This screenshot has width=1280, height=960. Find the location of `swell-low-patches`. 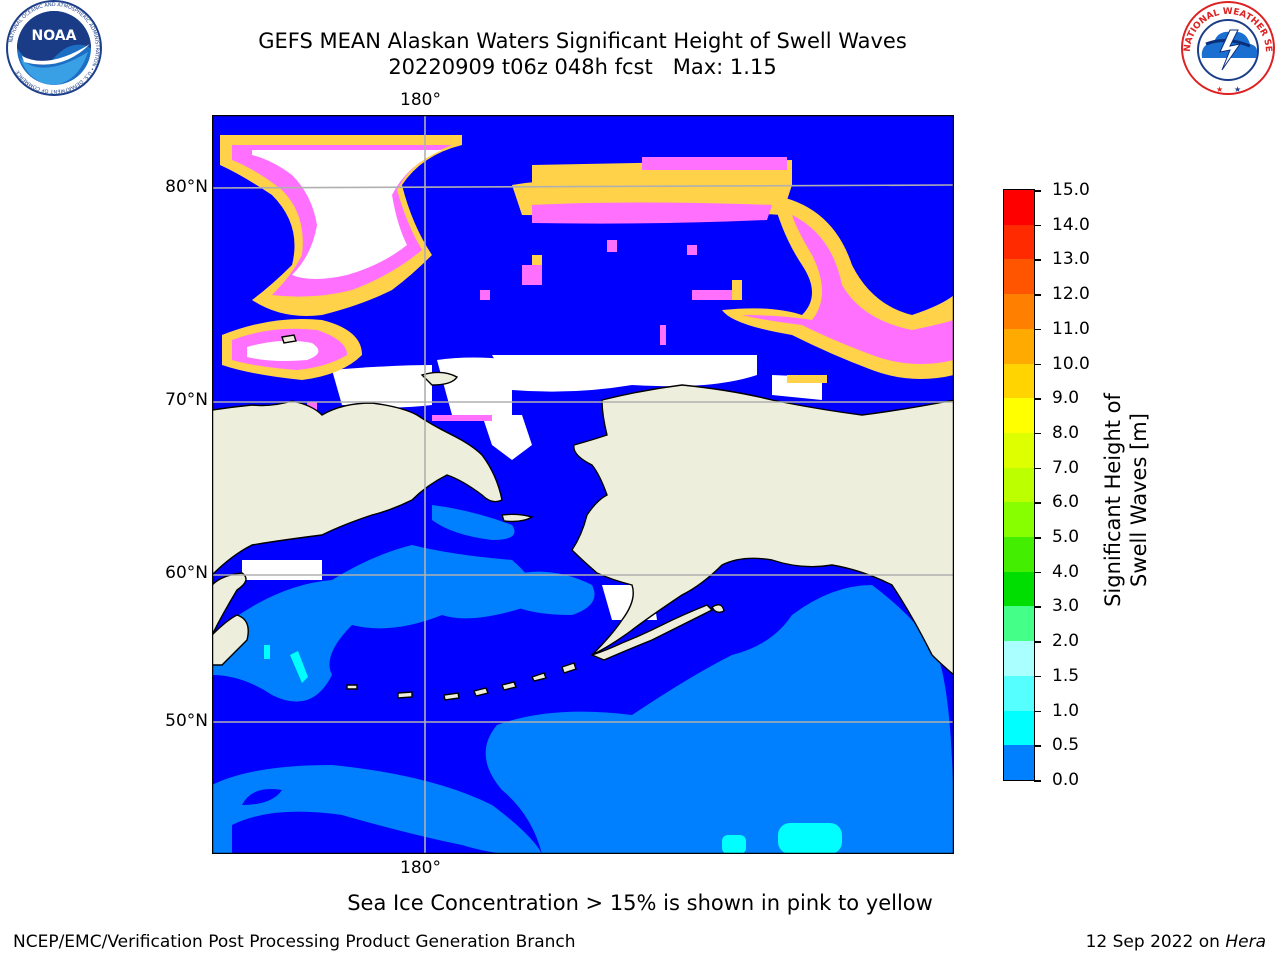

swell-low-patches is located at coordinates (372, 821).